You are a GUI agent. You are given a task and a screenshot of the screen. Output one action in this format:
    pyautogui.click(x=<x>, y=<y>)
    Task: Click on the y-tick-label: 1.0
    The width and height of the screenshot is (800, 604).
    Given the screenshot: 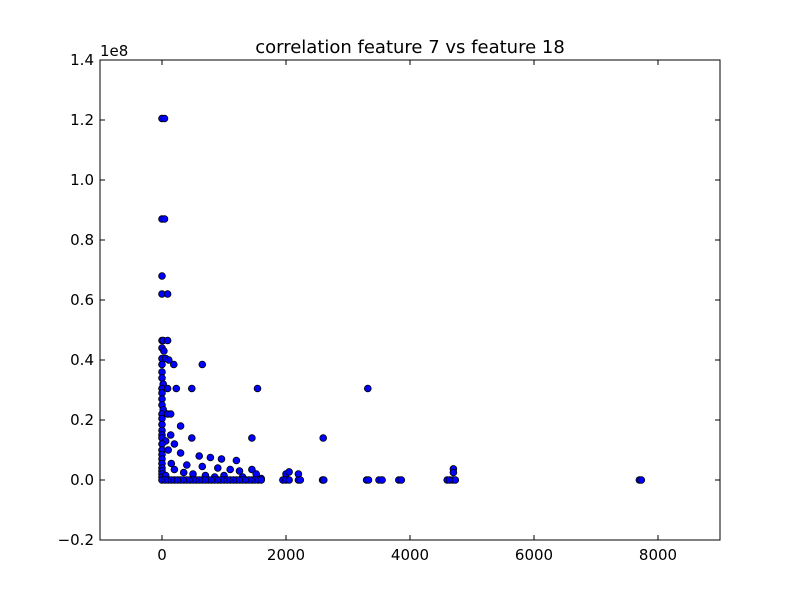 What is the action you would take?
    pyautogui.click(x=82, y=180)
    